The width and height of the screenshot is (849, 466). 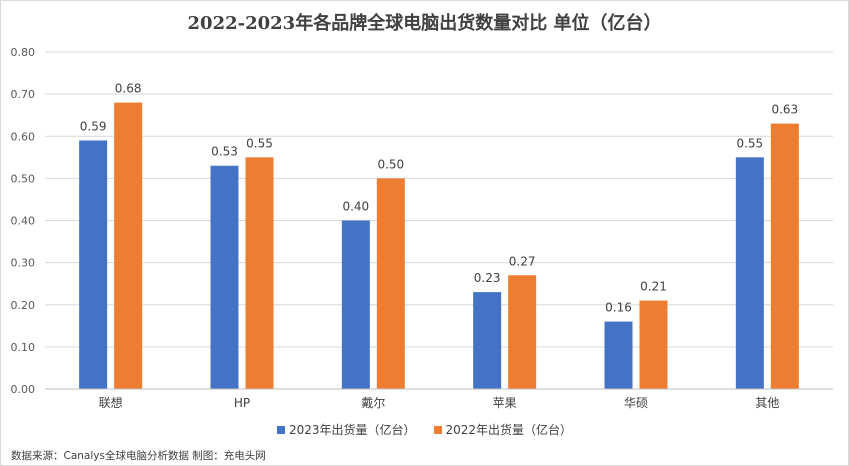 I want to click on y-tick-label: 0.30, so click(x=23, y=263).